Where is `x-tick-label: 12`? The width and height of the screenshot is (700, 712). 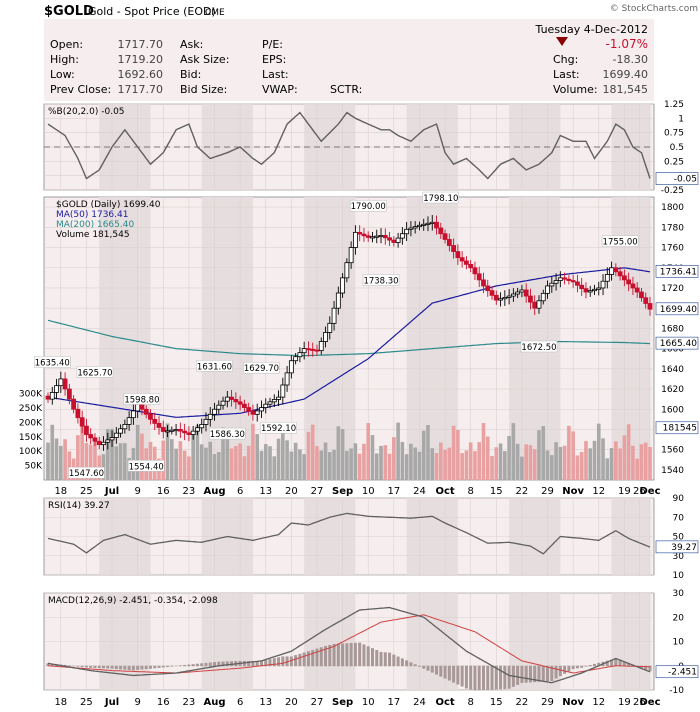 x-tick-label: 12 is located at coordinates (598, 491).